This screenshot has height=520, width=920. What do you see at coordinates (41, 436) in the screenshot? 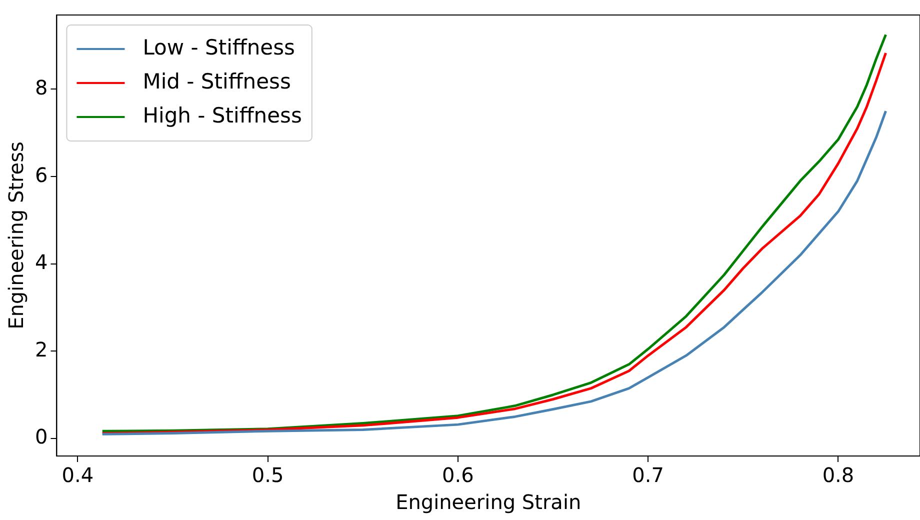
I see `y-tick-label: 0` at bounding box center [41, 436].